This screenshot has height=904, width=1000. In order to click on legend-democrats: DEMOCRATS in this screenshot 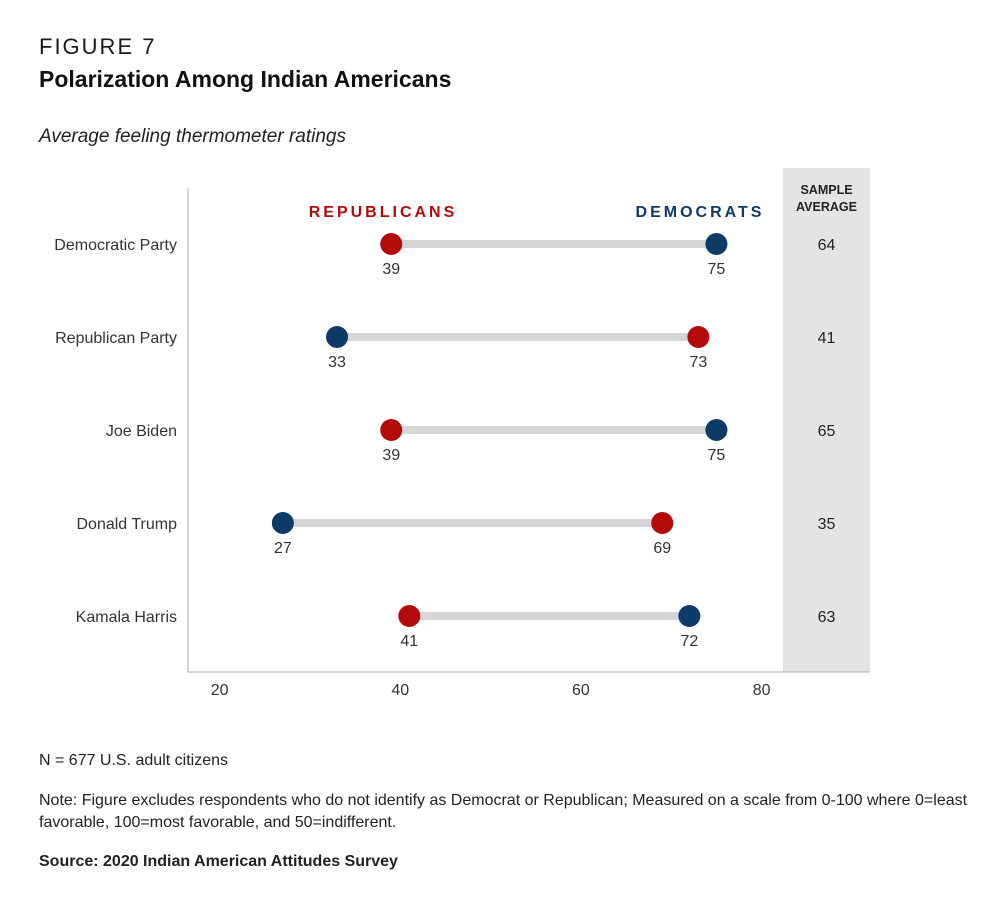, I will do `click(700, 212)`.